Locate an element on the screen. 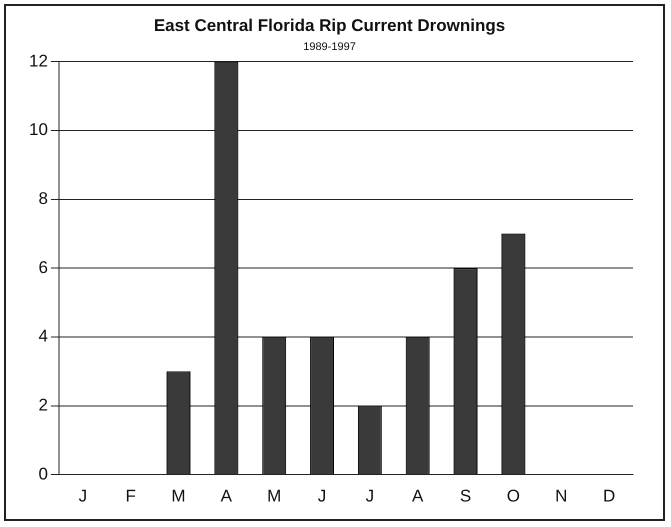 This screenshot has height=527, width=671. y-tick-label: 0 is located at coordinates (43, 474).